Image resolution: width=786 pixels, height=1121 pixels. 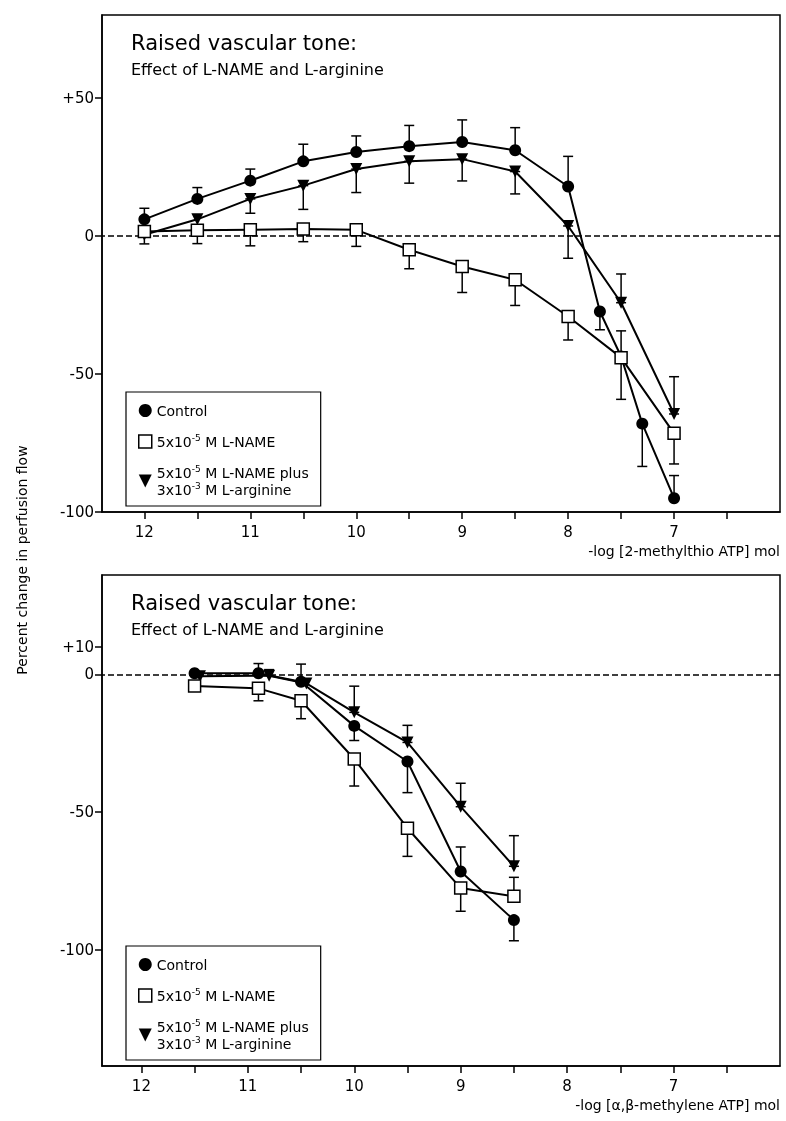 I want to click on y-axis-title: Percent change in perfusion flow, so click(x=22, y=560).